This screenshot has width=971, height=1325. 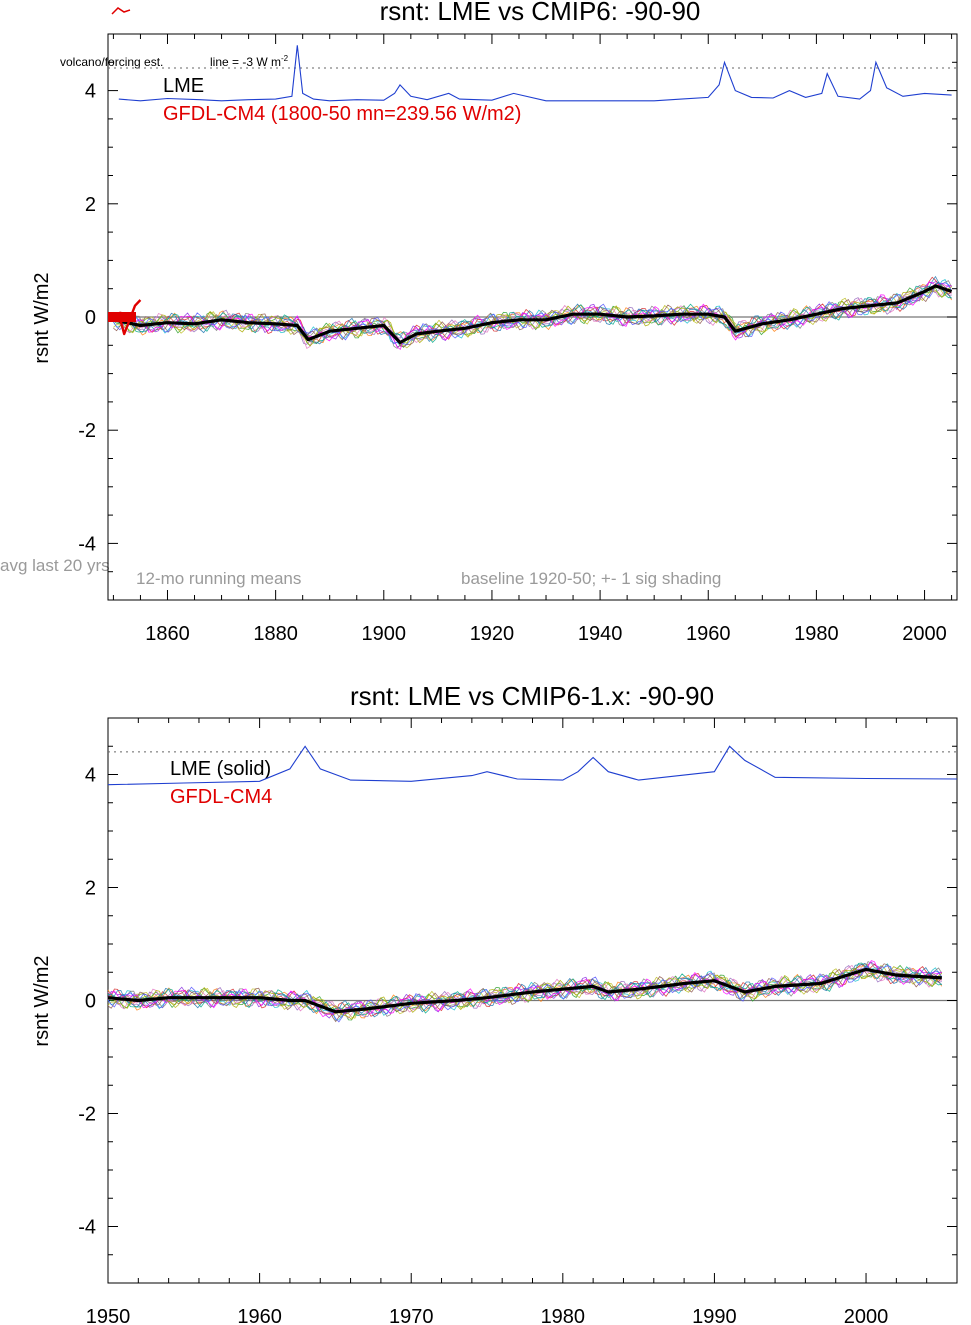 I want to click on top-chart-y-axis-label: rsnt W/m2, so click(x=42, y=317).